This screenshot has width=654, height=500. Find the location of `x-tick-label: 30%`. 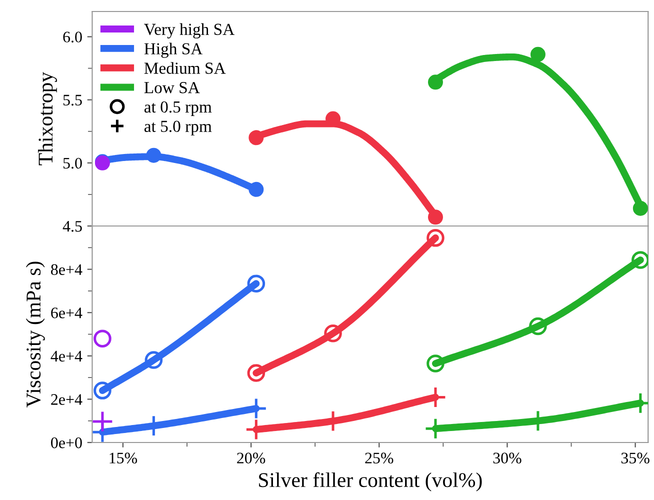

x-tick-label: 30% is located at coordinates (507, 458).